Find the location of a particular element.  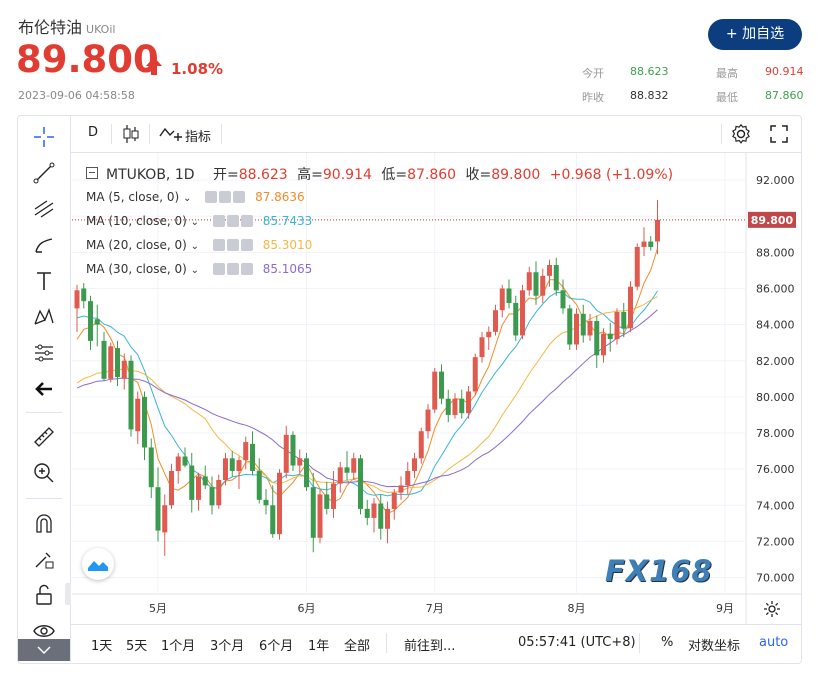

add-watchlist-button: + 加自选 is located at coordinates (755, 34).